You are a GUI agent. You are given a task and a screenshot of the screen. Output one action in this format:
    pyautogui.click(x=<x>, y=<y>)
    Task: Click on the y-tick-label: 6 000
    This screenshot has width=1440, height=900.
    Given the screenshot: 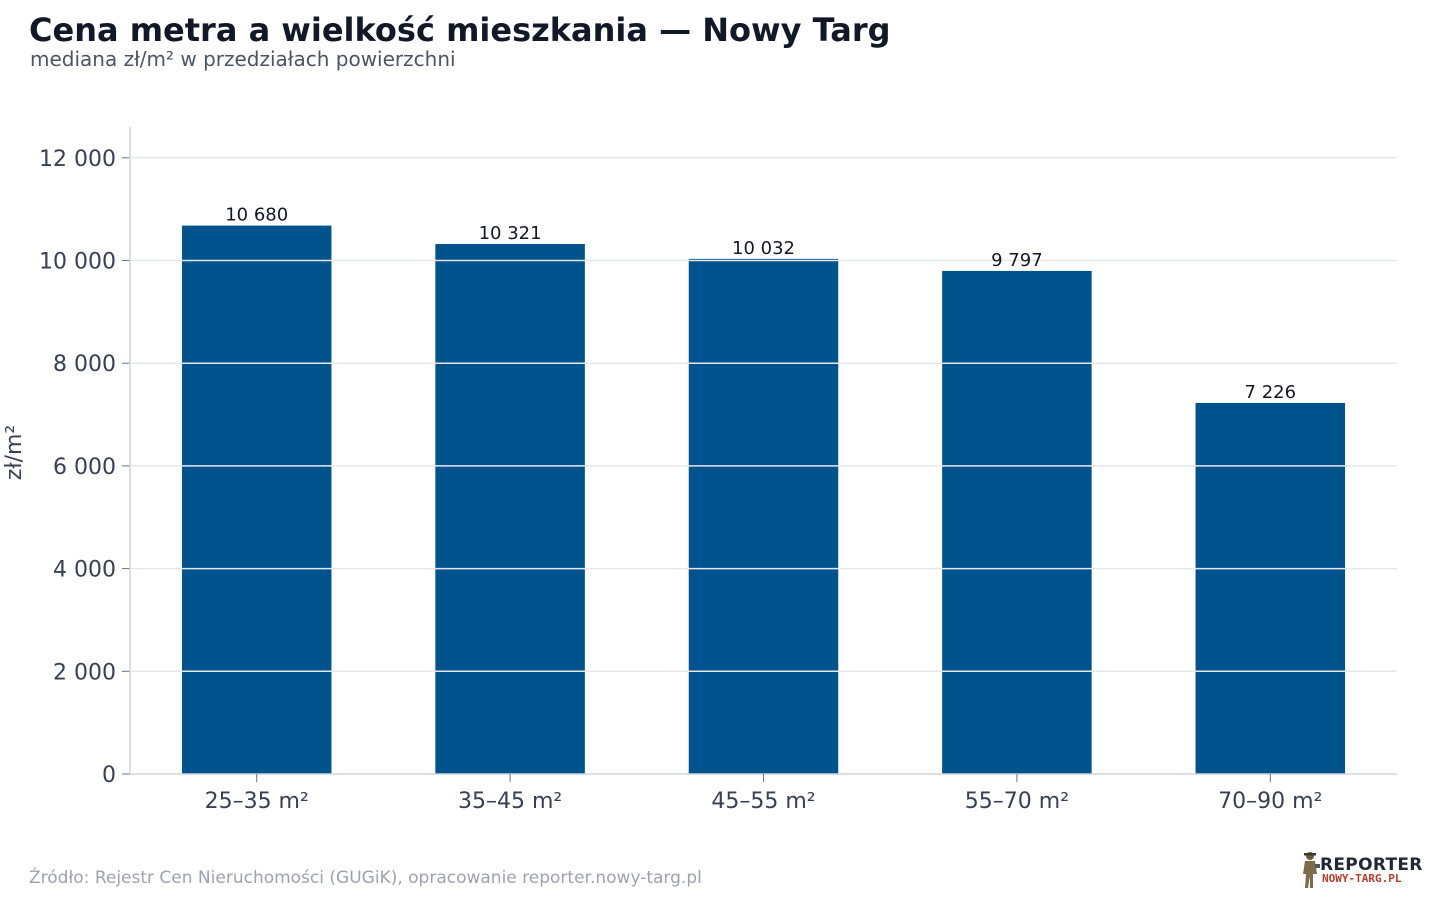 What is the action you would take?
    pyautogui.click(x=84, y=467)
    